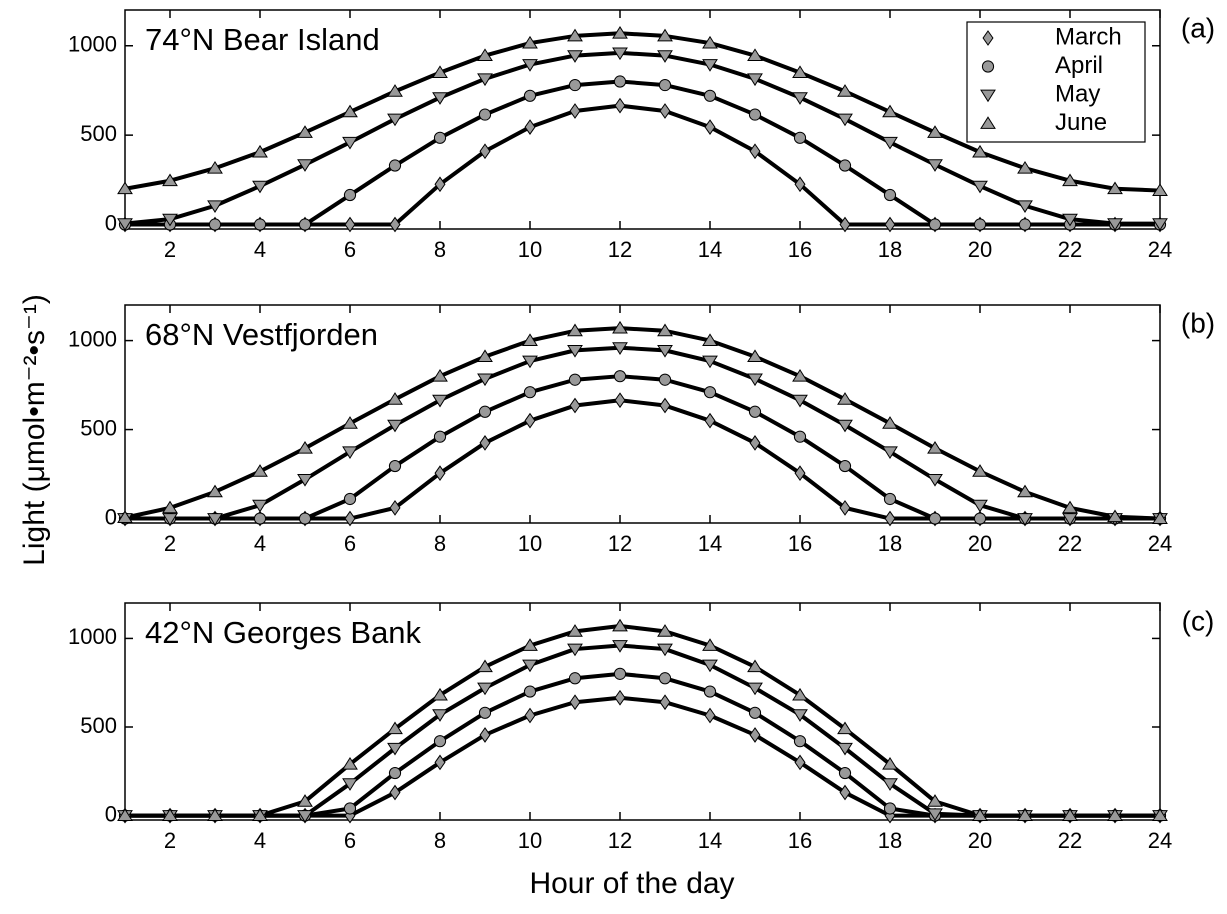  I want to click on panel-title: 68°N Vestfjorden, so click(261, 334).